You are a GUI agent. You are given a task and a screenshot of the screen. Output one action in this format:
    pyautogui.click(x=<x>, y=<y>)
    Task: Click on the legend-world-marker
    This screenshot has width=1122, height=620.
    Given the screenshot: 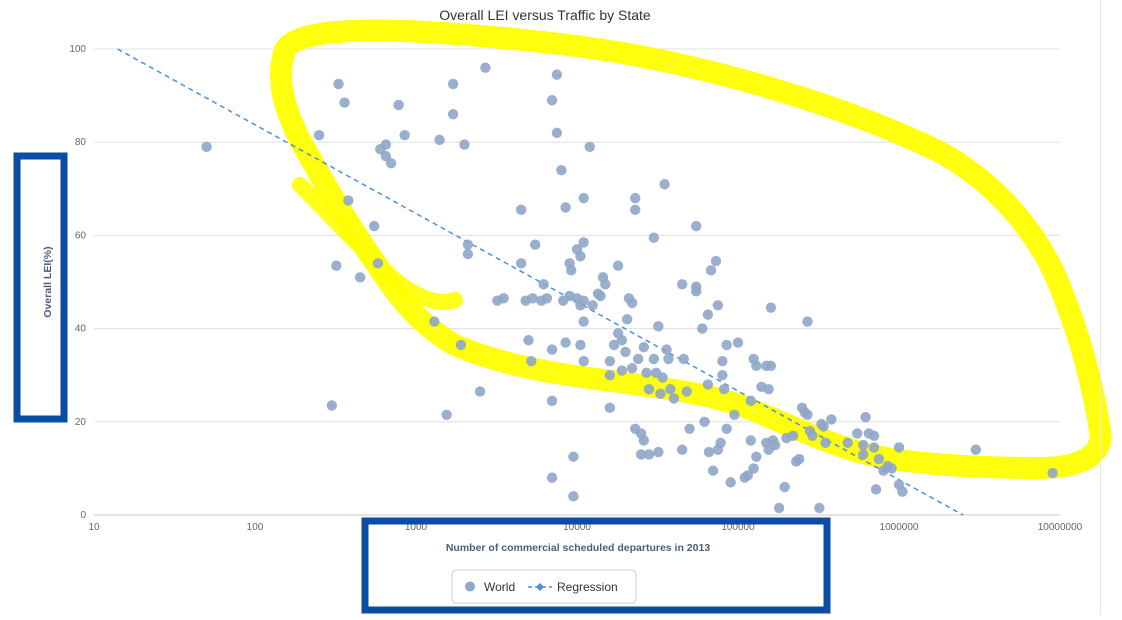 What is the action you would take?
    pyautogui.click(x=470, y=586)
    